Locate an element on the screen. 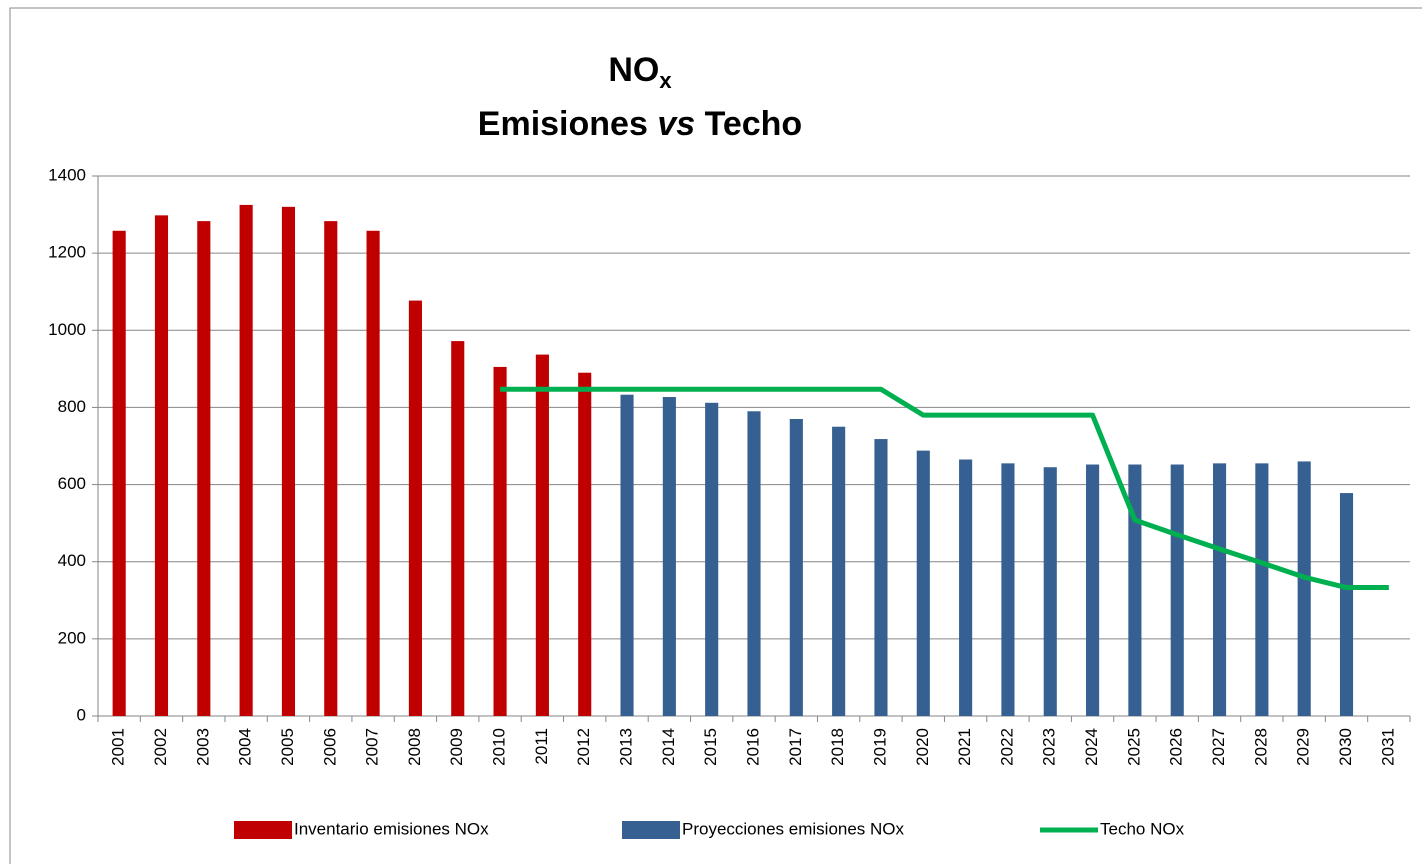  y-tick-label: 1000 is located at coordinates (67, 329).